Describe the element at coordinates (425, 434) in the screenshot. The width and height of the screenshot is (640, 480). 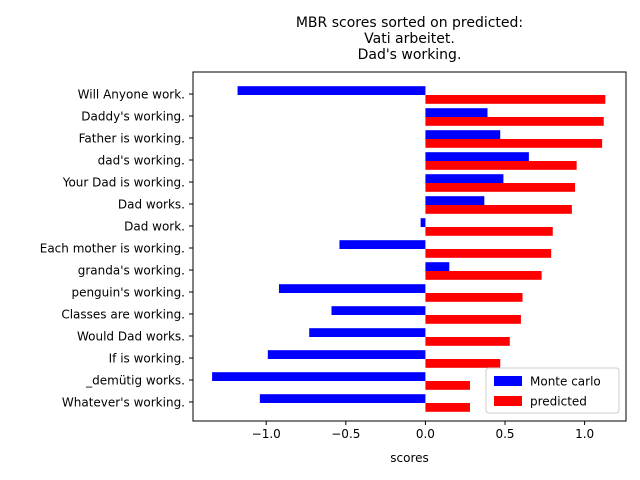
I see `x-tick-label: 0.0` at that location.